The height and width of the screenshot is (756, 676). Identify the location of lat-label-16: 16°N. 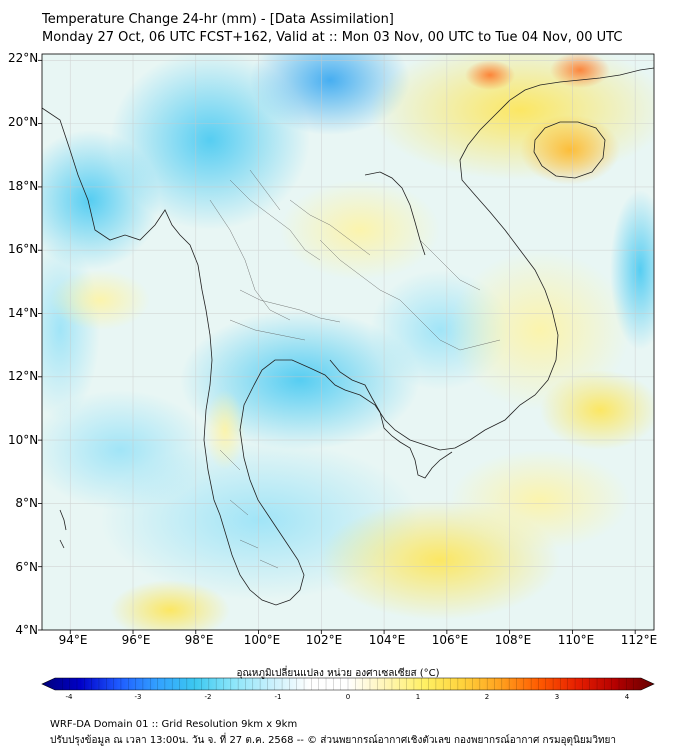
(23, 249).